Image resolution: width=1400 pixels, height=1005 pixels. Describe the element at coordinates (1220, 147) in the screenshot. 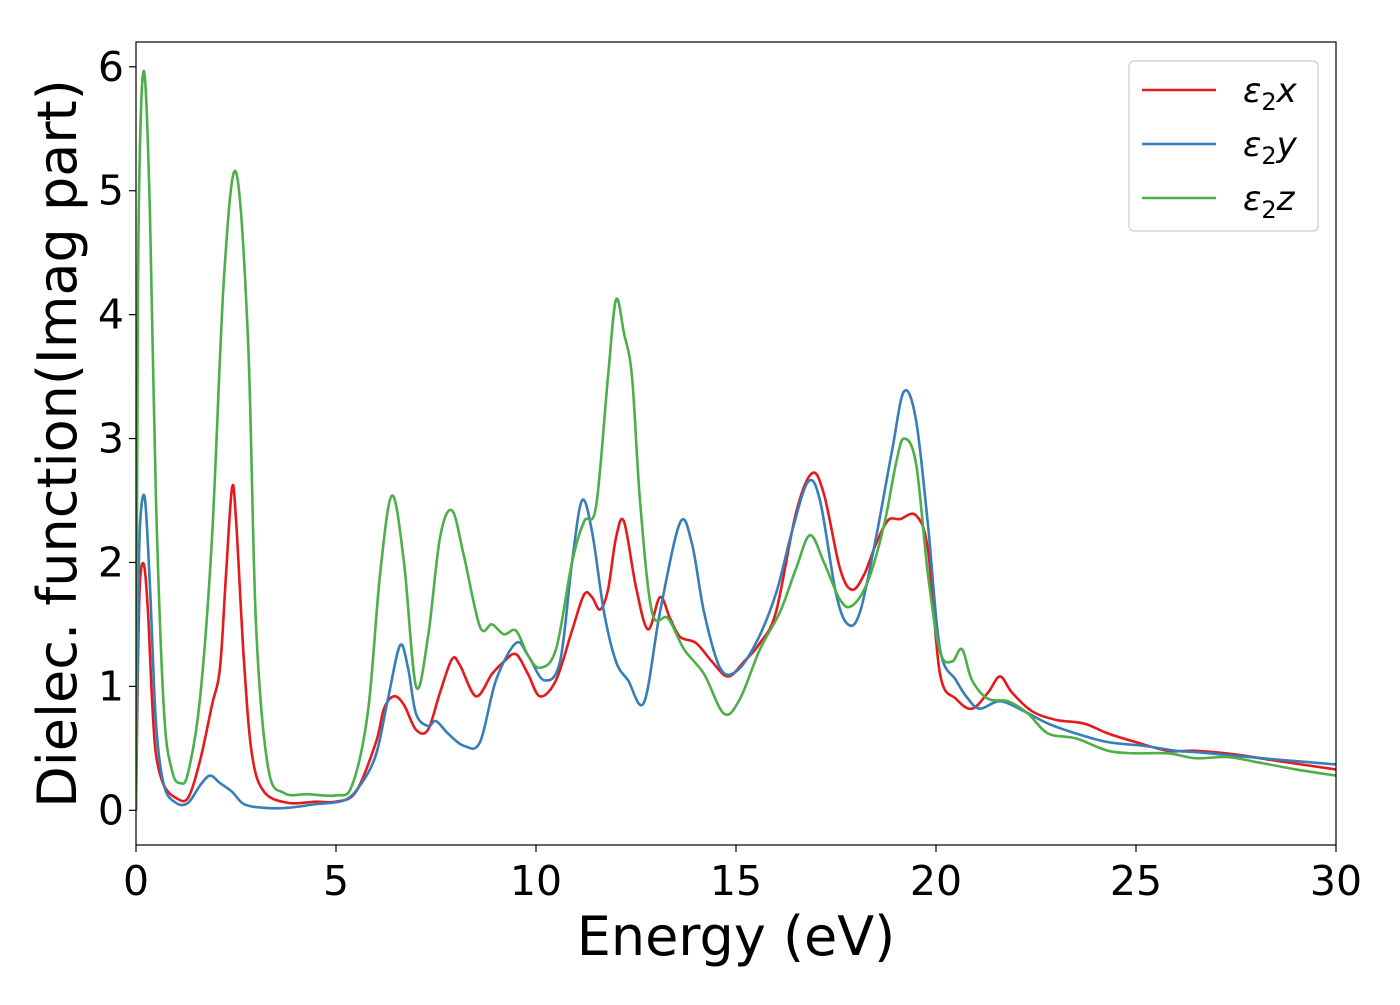

I see `legend-entries: ε2x ε2y ε2z` at that location.